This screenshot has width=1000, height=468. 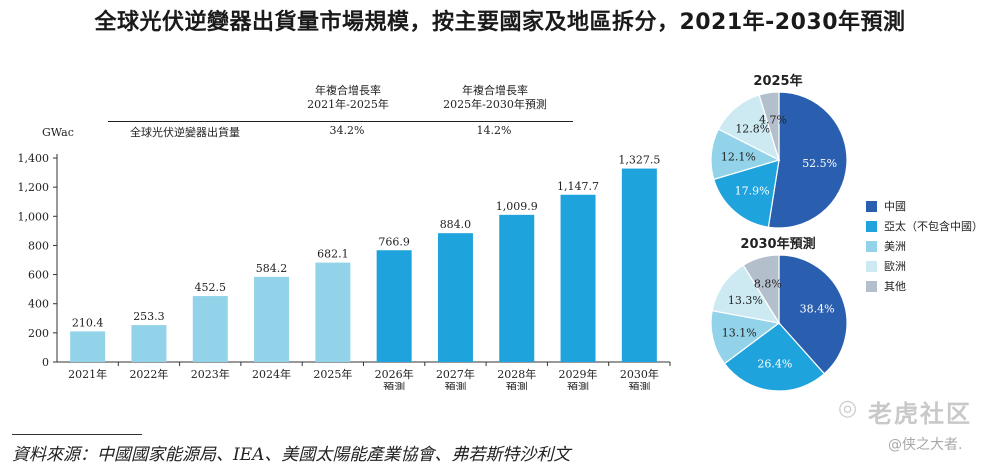 What do you see at coordinates (34, 187) in the screenshot?
I see `y-tick-label: 1,200` at bounding box center [34, 187].